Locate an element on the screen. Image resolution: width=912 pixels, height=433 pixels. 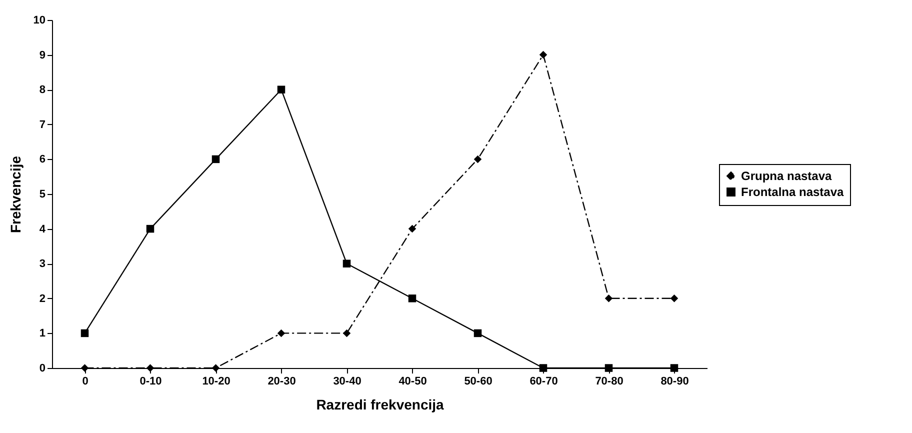
y-tick-label: 6 is located at coordinates (42, 160).